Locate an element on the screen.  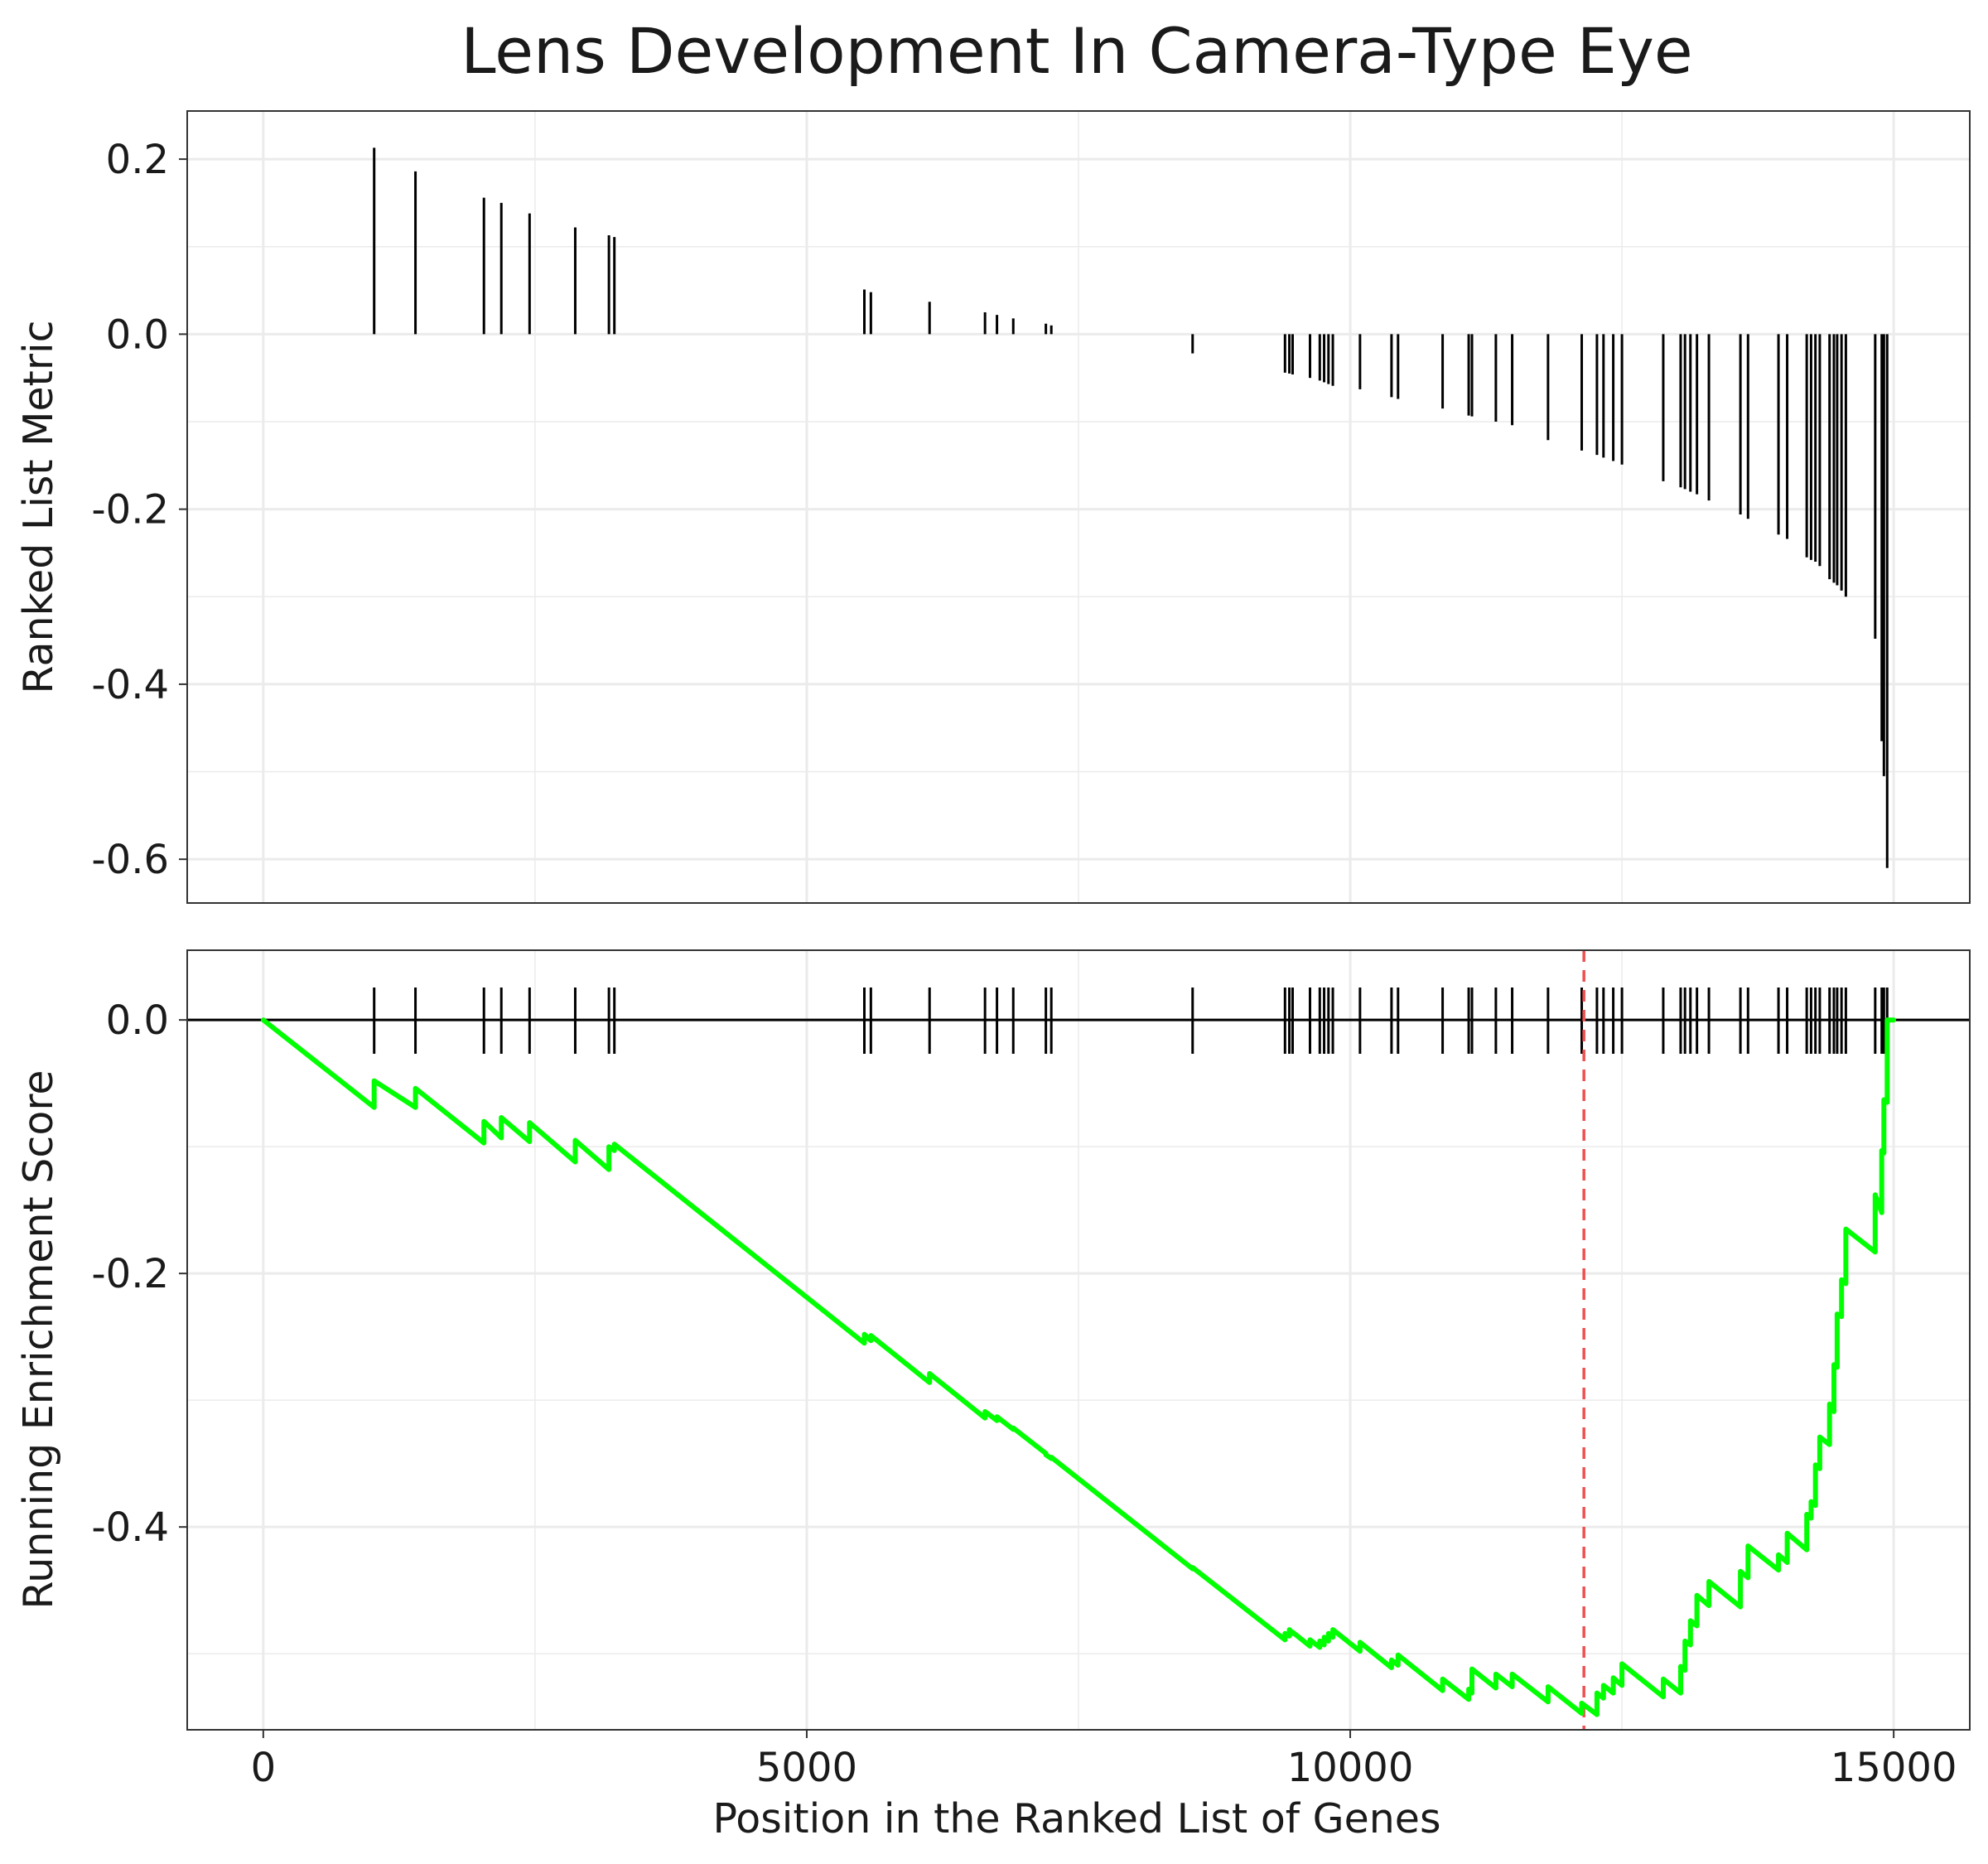
chart-title: Lens Development In Camera-Type Eye is located at coordinates (1076, 51).